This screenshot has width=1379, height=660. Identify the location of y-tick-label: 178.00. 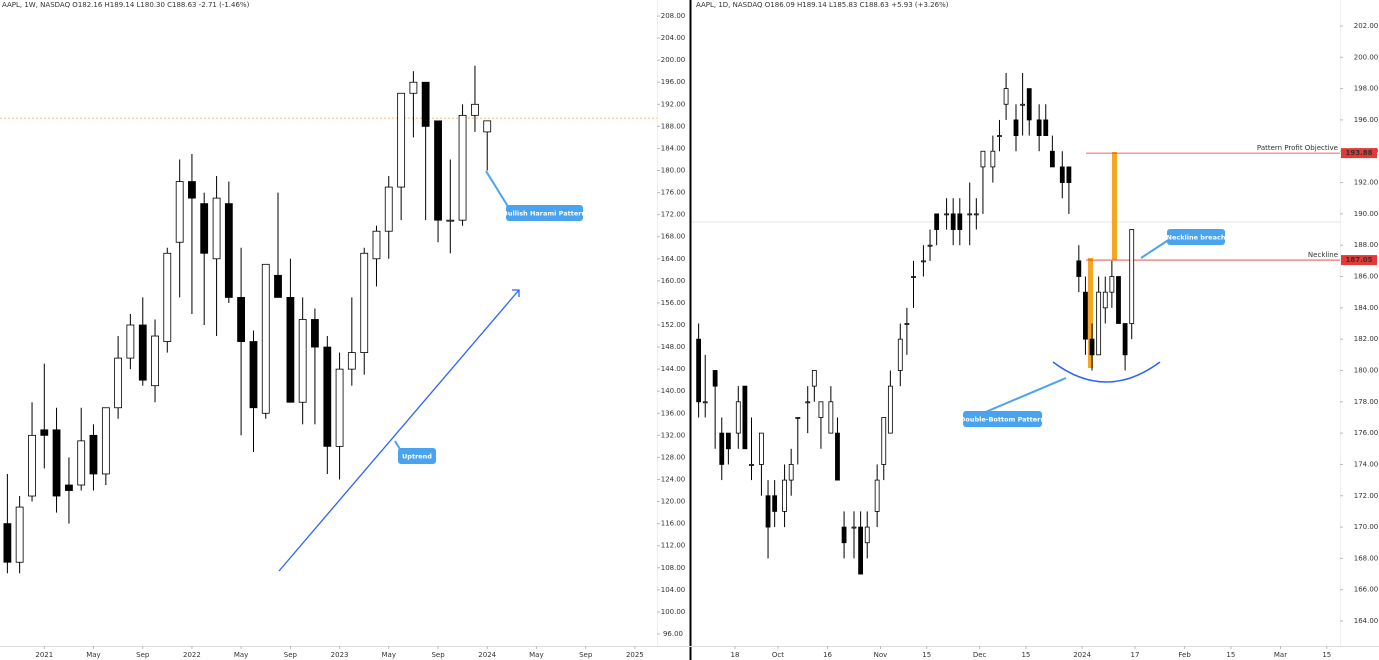
(1366, 402).